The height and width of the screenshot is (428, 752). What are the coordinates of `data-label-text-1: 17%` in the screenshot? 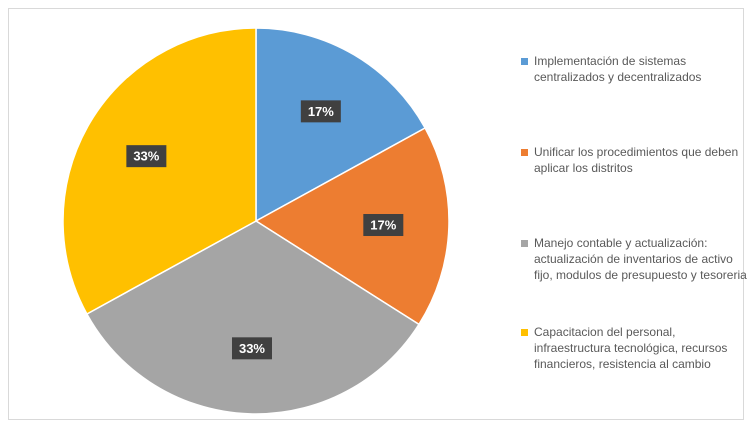 It's located at (321, 111).